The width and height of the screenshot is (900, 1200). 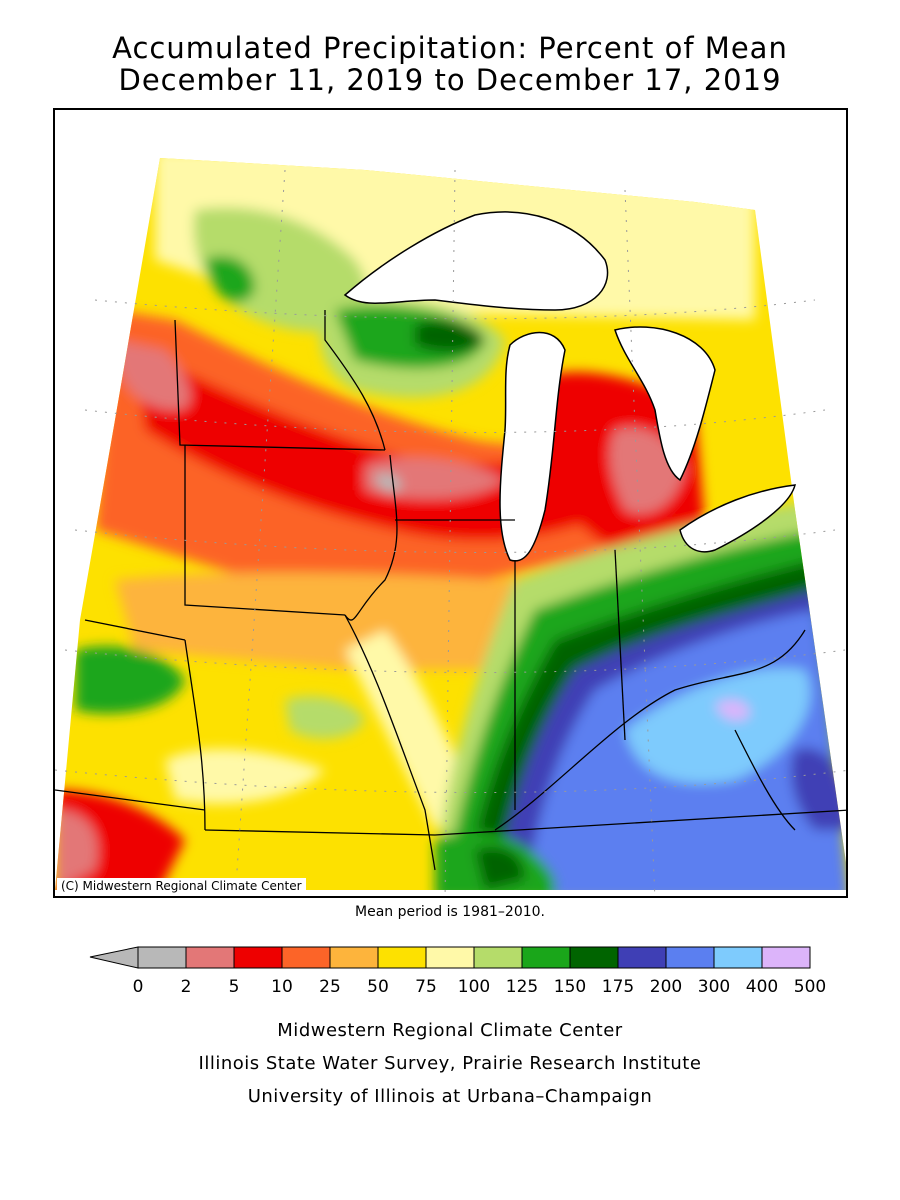 I want to click on zone-nw-pink, so click(x=153, y=375).